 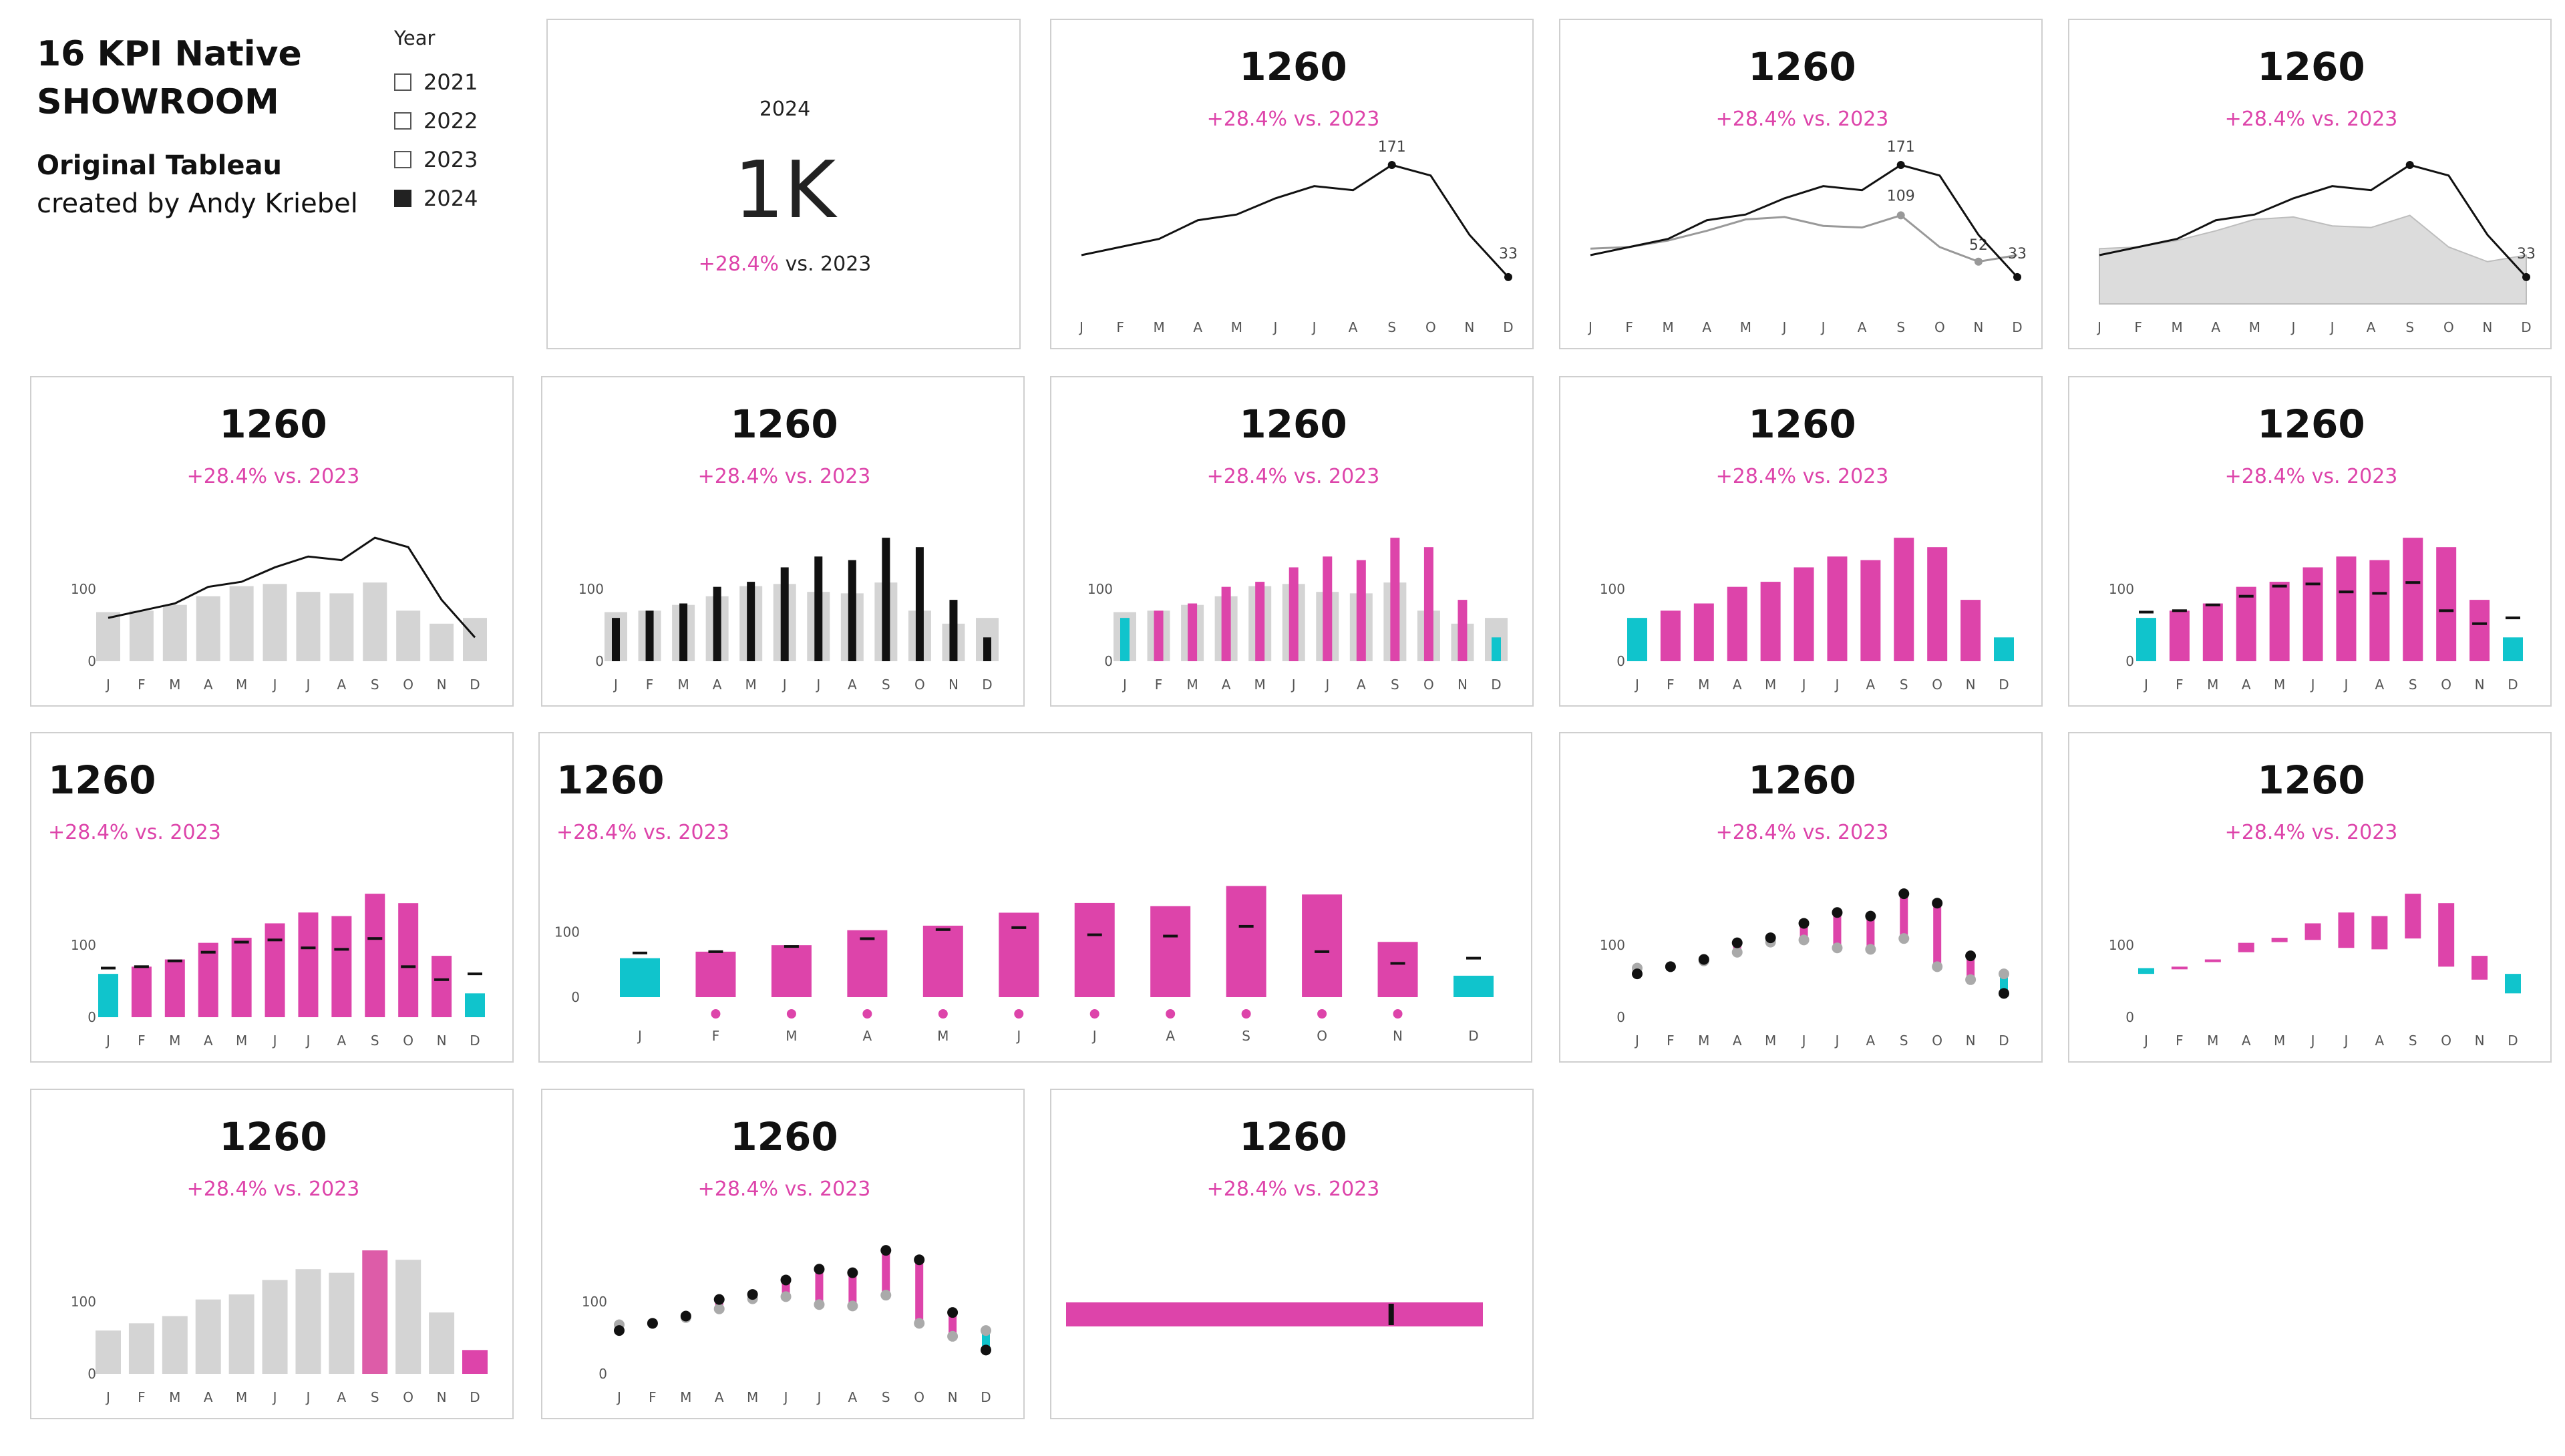 What do you see at coordinates (1292, 1254) in the screenshot?
I see `kpi-card-16: 1260 +28.4% vs. 2023` at bounding box center [1292, 1254].